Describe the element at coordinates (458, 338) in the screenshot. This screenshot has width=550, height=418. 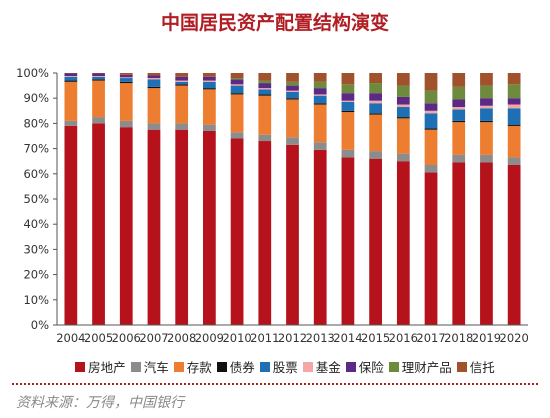
I see `x-tick-label: 2018` at that location.